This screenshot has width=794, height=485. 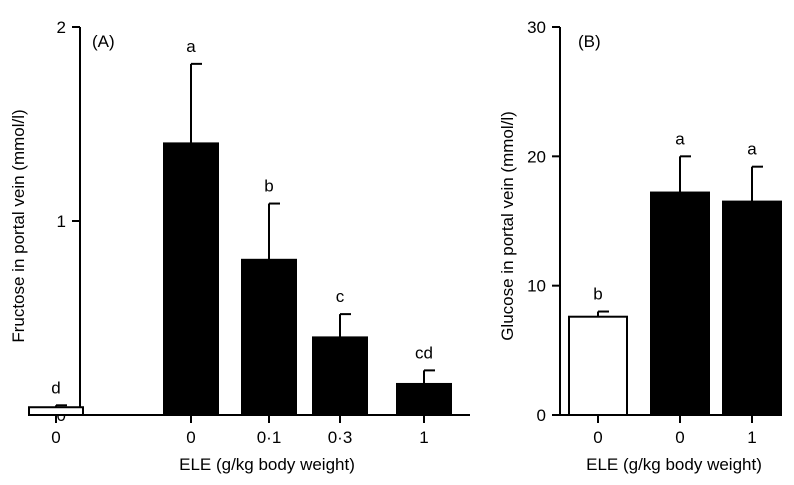 What do you see at coordinates (536, 27) in the screenshot?
I see `y-tick-label: 30` at bounding box center [536, 27].